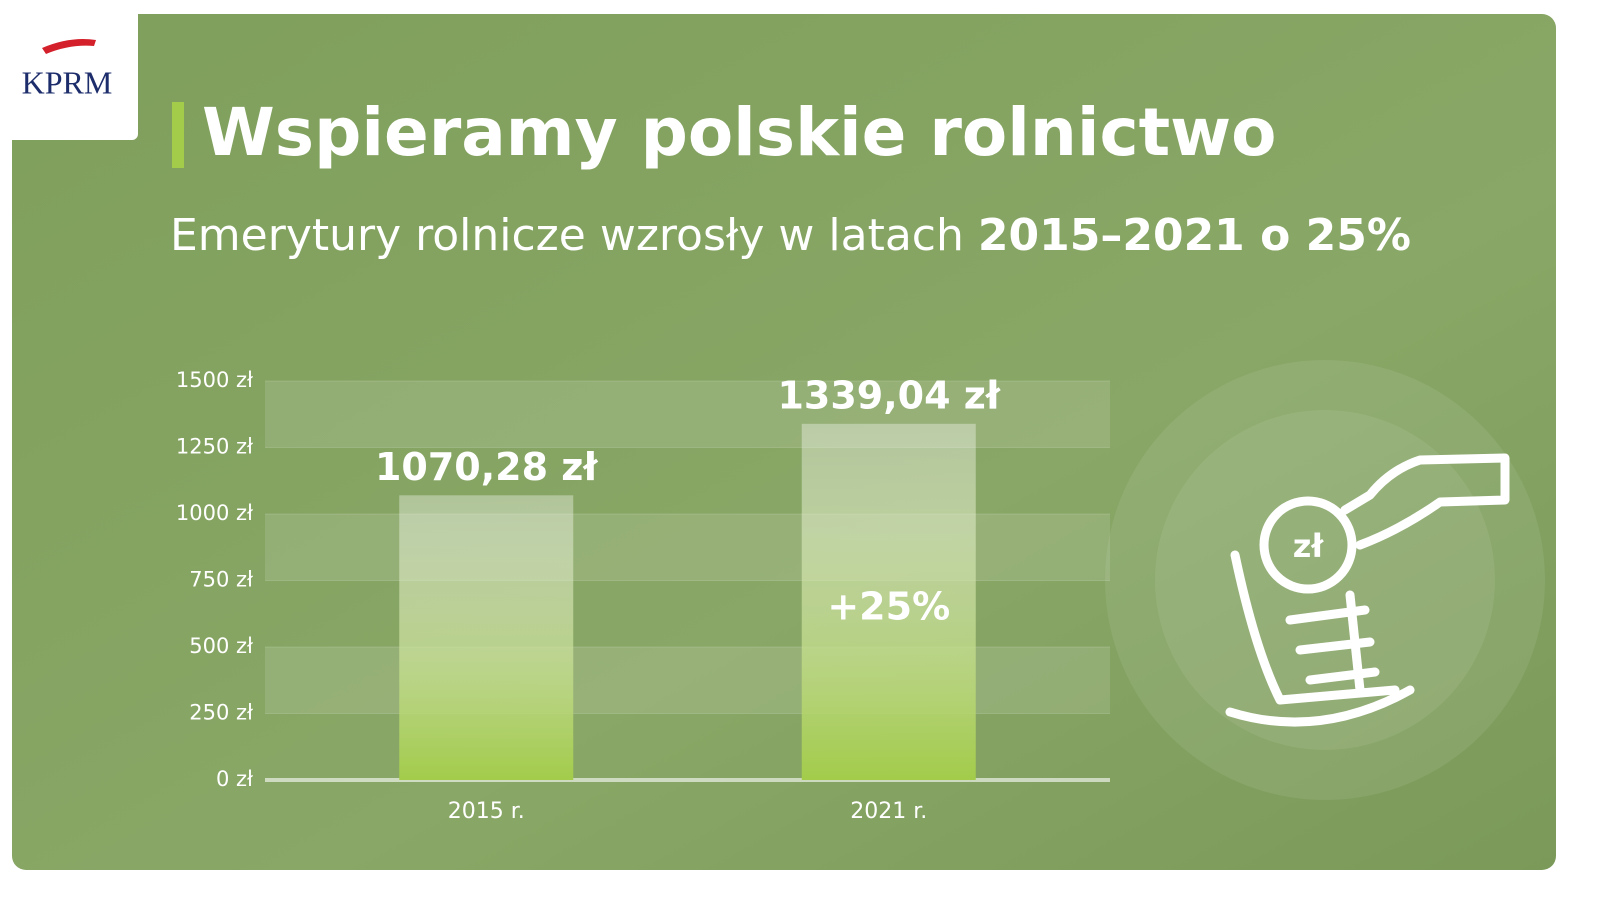 Image resolution: width=1600 pixels, height=904 pixels. I want to click on subtitle-text: Emerytury rolnicze wzrosły w latach, so click(567, 235).